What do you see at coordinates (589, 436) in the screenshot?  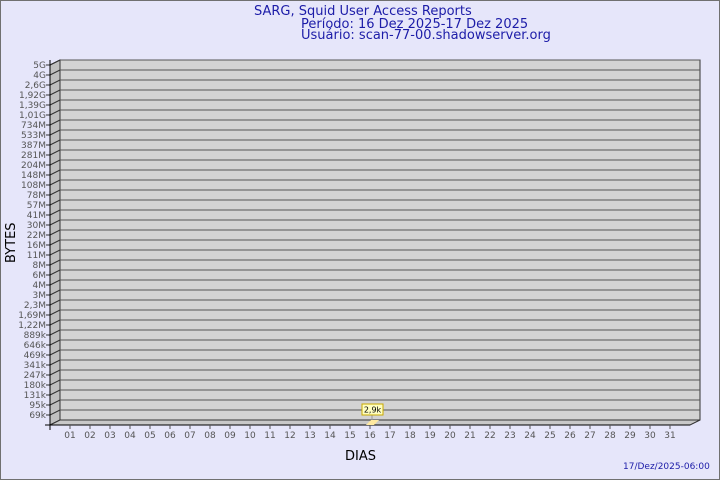 I see `x-tick-label: 27` at bounding box center [589, 436].